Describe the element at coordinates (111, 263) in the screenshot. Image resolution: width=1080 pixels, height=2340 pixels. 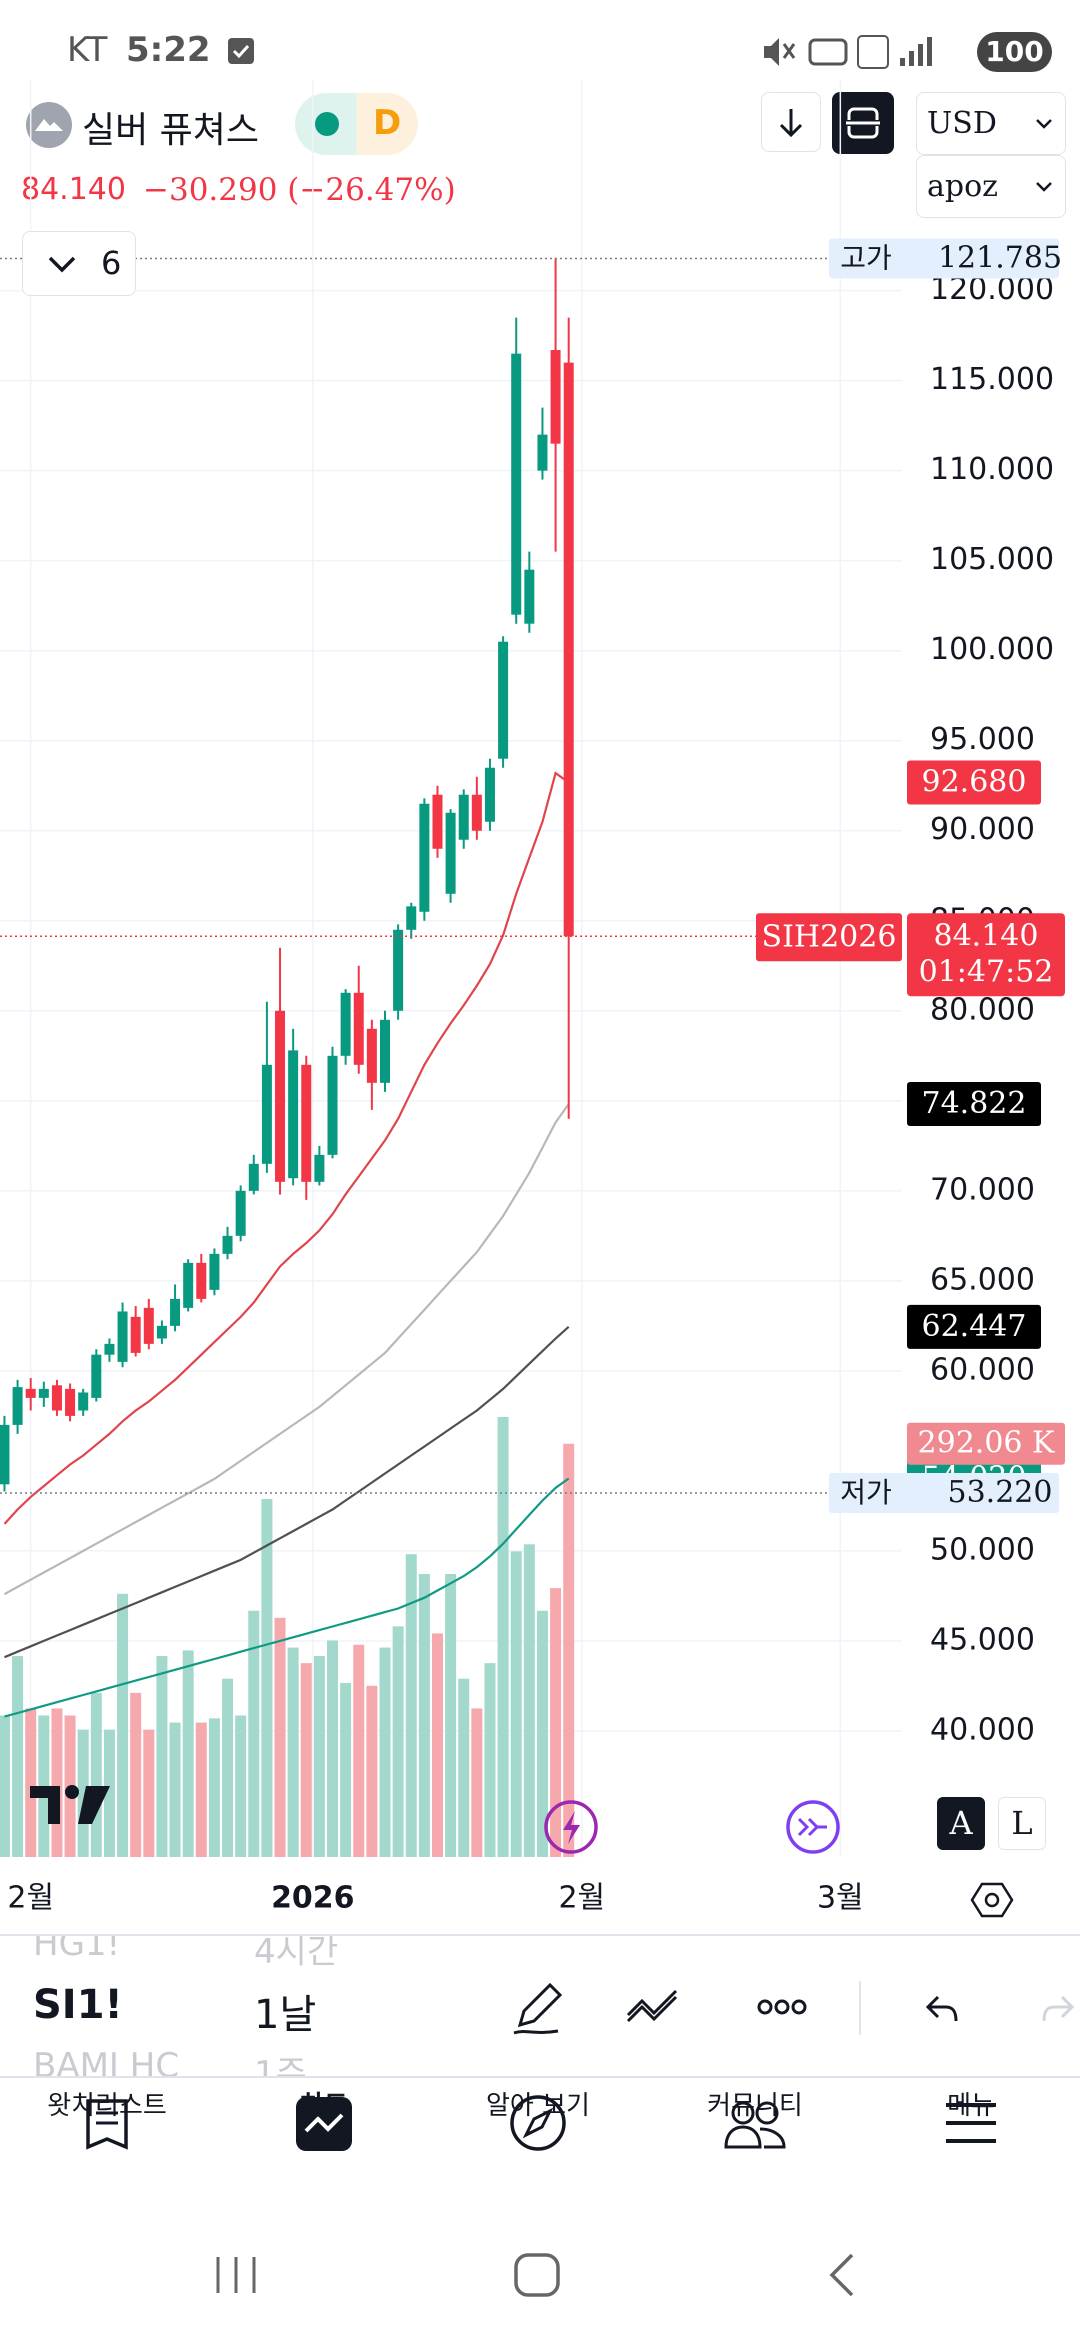
I see `indicator-count: 6` at that location.